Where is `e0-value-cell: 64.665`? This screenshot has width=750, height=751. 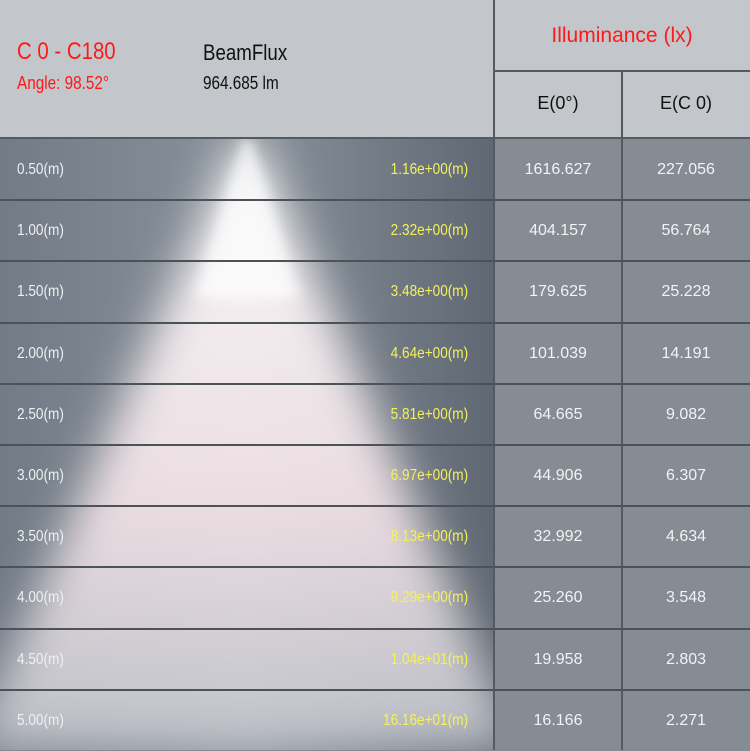 e0-value-cell: 64.665 is located at coordinates (558, 414).